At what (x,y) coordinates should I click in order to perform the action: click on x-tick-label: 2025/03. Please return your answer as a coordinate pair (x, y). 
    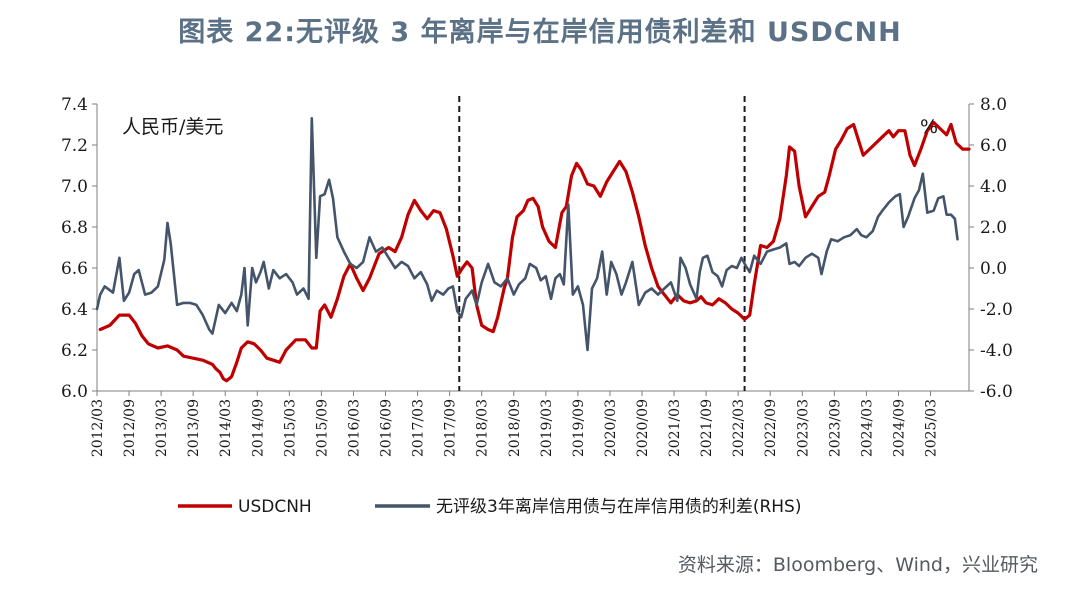
    Looking at the image, I should click on (932, 428).